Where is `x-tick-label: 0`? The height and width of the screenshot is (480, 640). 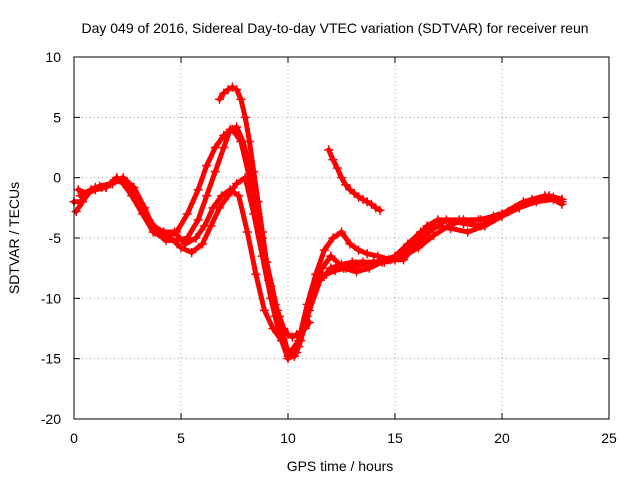
x-tick-label: 0 is located at coordinates (74, 438).